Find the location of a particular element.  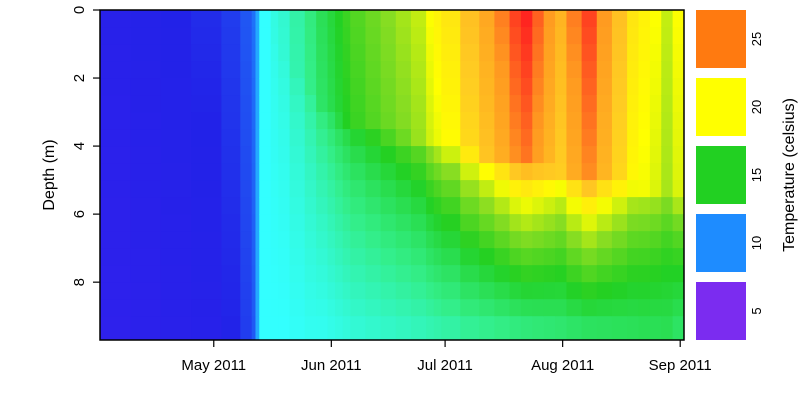

legend-title: Temperature (celsius) is located at coordinates (789, 175).